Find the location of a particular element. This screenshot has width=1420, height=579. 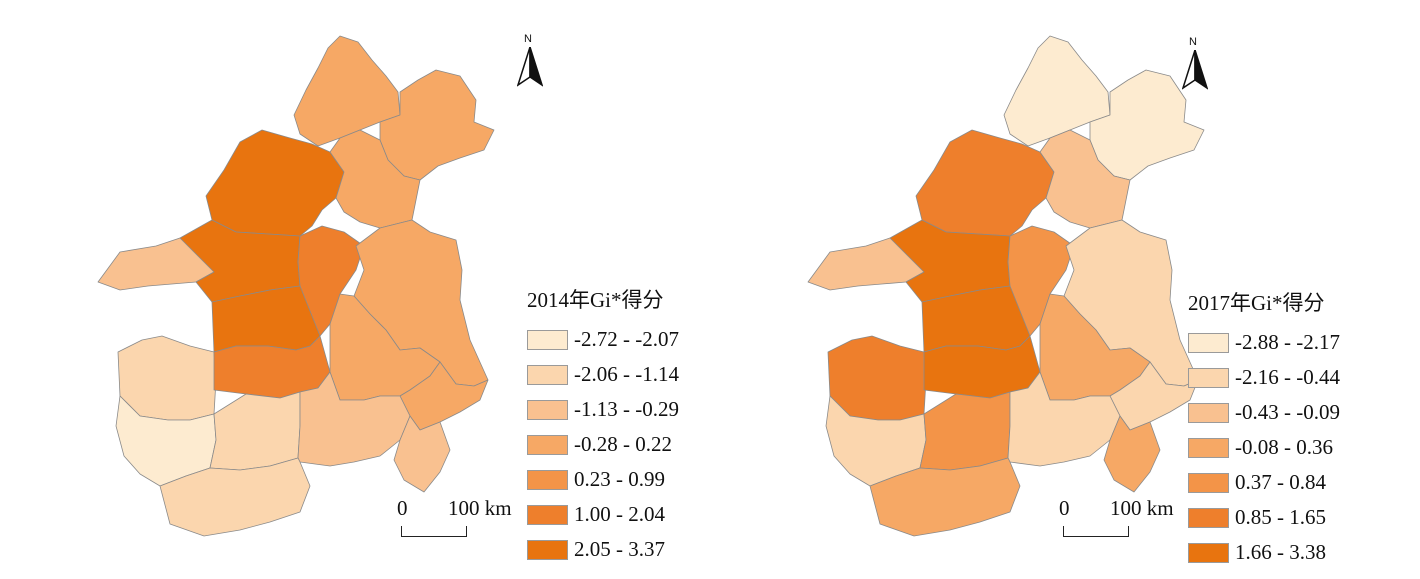

legend-label: 0.23 - 0.99 is located at coordinates (619, 479).